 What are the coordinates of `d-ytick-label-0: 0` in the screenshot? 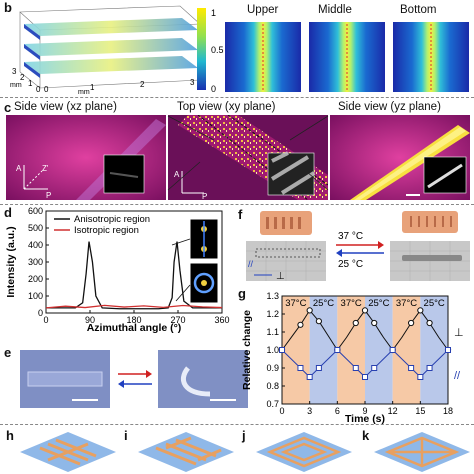 It's located at (40, 313).